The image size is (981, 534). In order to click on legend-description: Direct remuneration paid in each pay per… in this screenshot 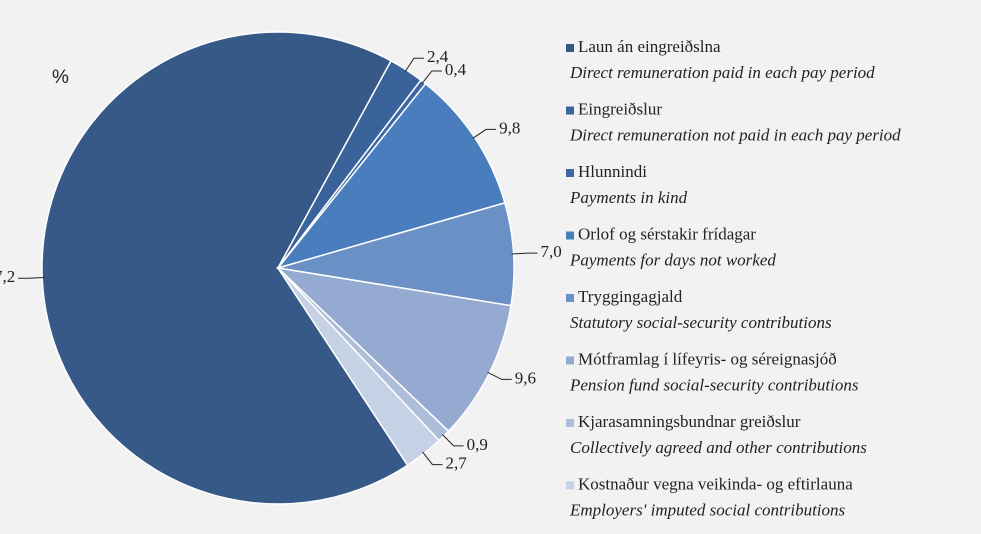, I will do `click(722, 72)`.